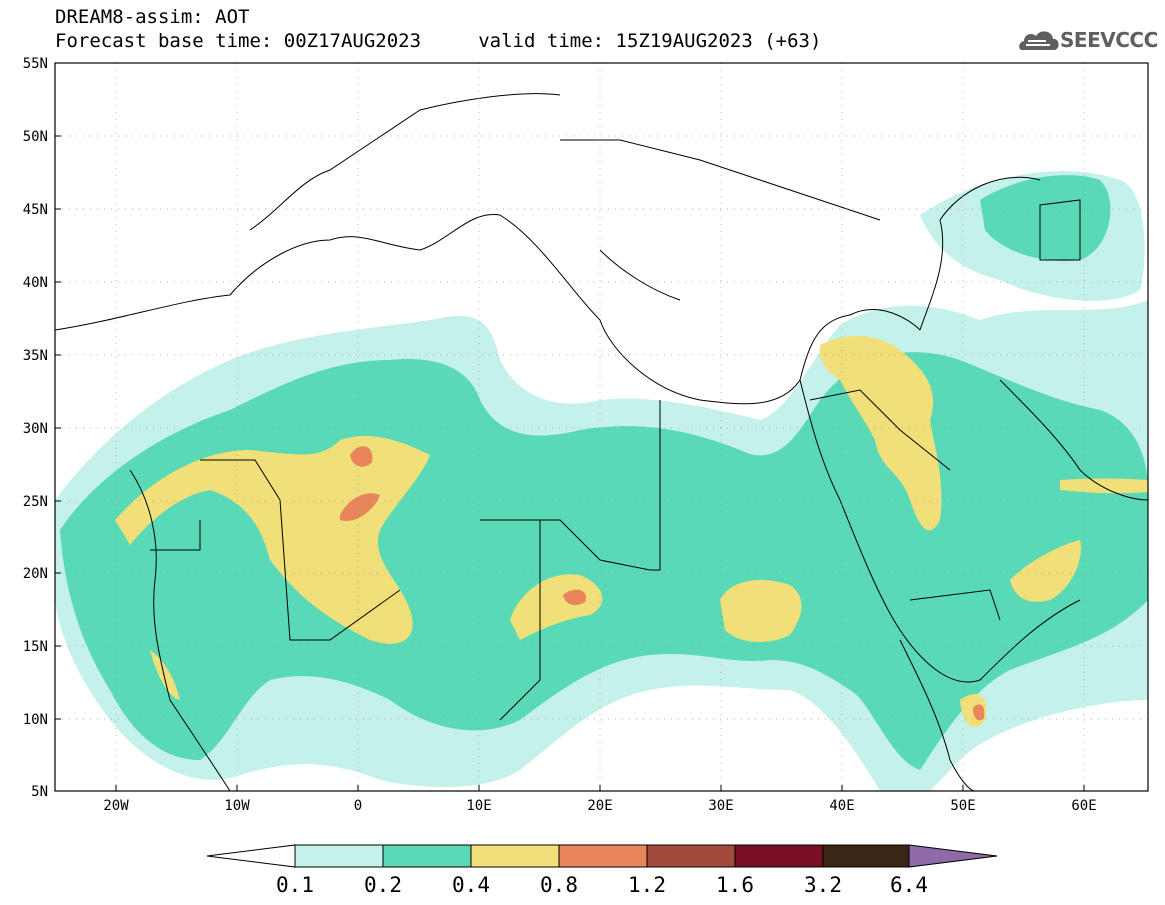 The height and width of the screenshot is (905, 1165). Describe the element at coordinates (779, 856) in the screenshot. I see `colorbar-segment-1.6` at that location.